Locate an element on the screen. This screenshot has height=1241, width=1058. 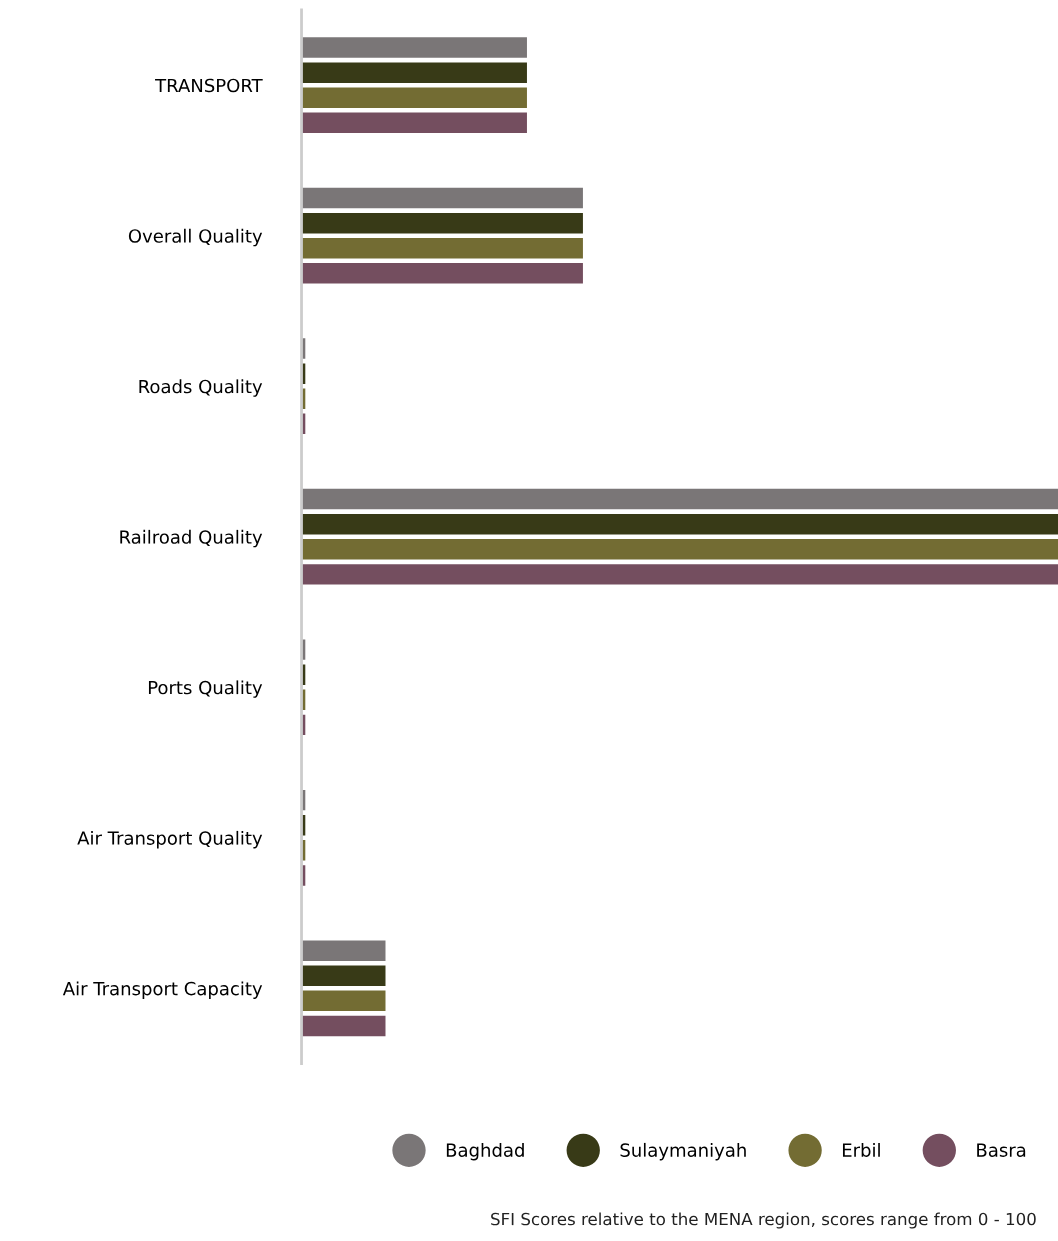
y-tick-label: Roads Quality is located at coordinates (201, 388).